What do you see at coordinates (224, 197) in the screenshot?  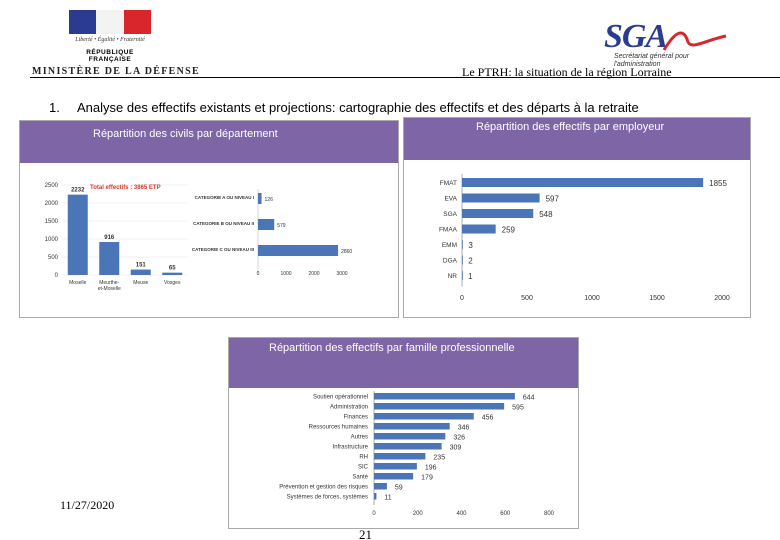 I see `category-label: CATEGORIE A OU NIVEAU I` at bounding box center [224, 197].